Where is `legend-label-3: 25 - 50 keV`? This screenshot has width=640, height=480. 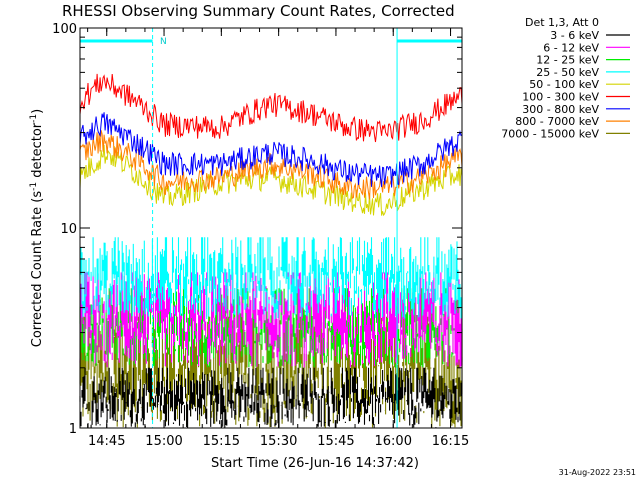
legend-label-3: 25 - 50 keV is located at coordinates (567, 72).